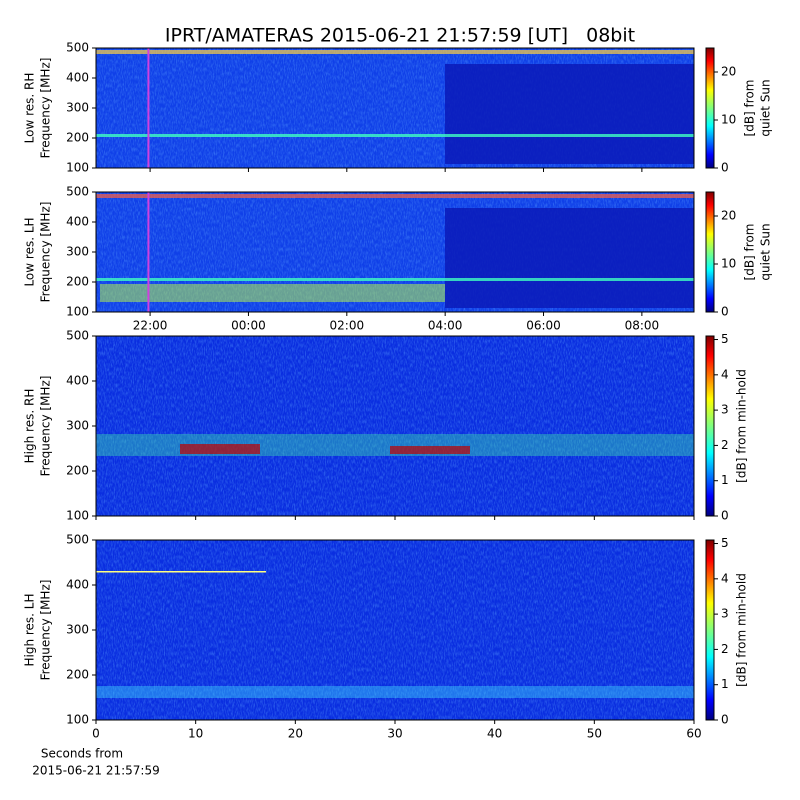  What do you see at coordinates (445, 326) in the screenshot?
I see `x-tick-label: 04:00` at bounding box center [445, 326].